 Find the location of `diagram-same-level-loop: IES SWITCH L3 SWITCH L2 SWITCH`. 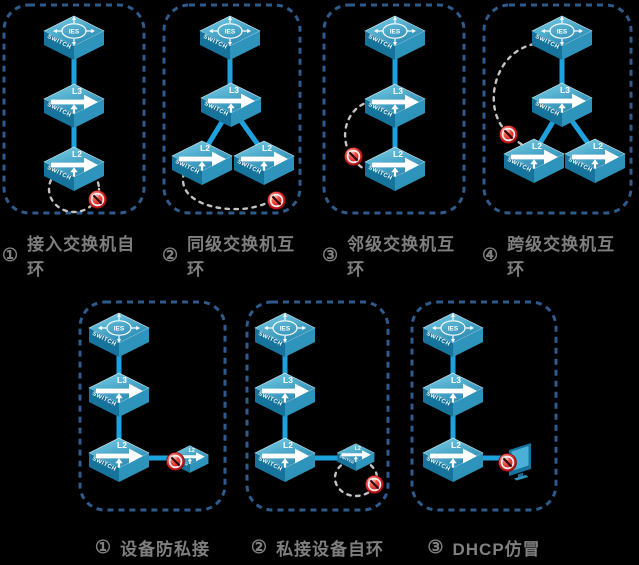

diagram-same-level-loop: IES SWITCH L3 SWITCH L2 SWITCH is located at coordinates (232, 109).